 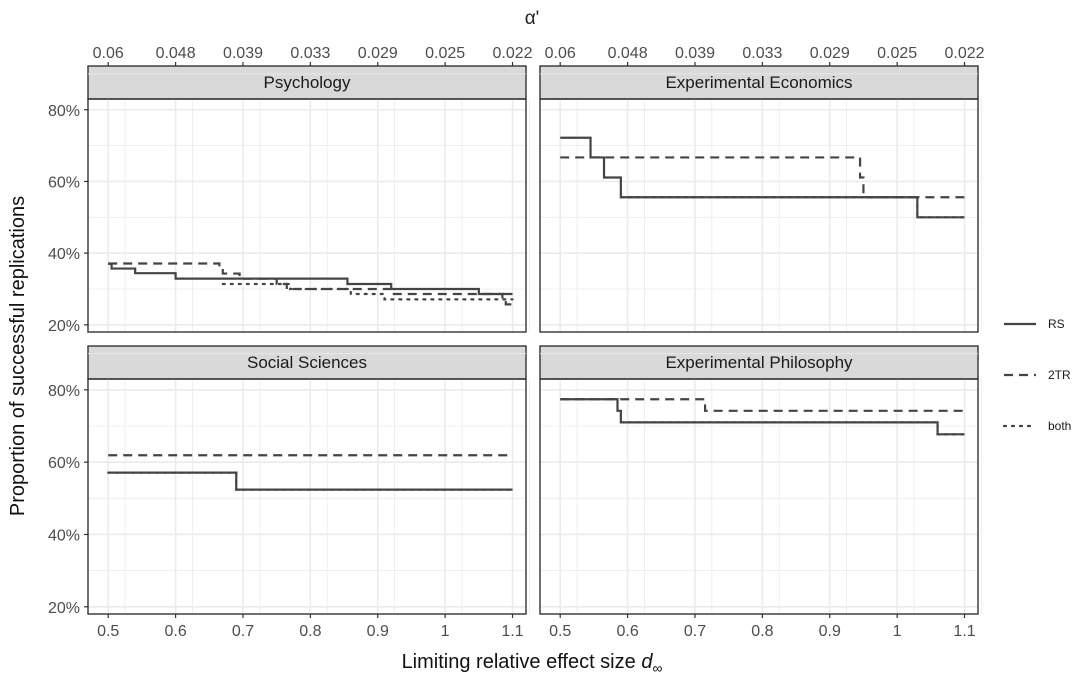 What do you see at coordinates (758, 82) in the screenshot?
I see `facet-title: Experimental Economics` at bounding box center [758, 82].